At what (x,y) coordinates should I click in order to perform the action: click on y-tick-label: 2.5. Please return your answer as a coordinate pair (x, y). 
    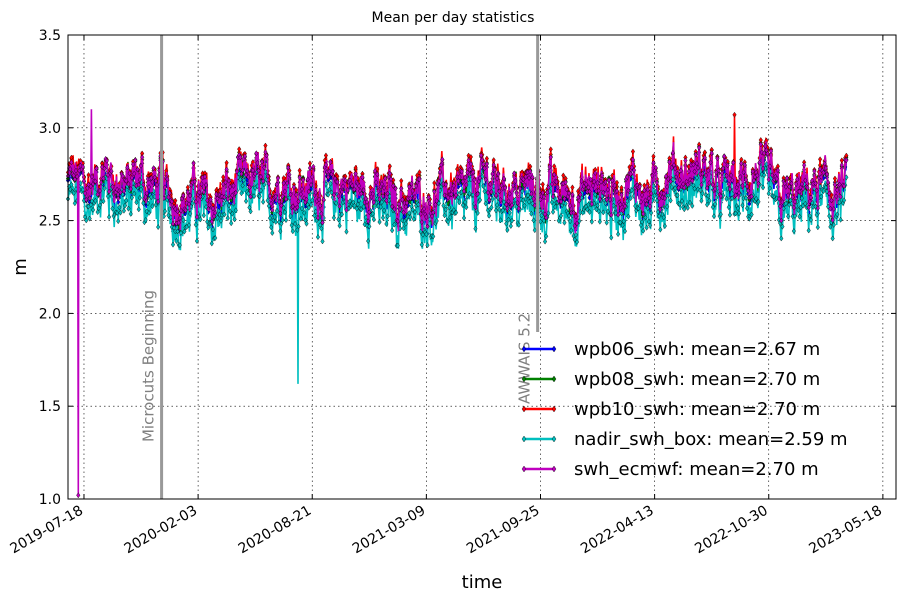
    Looking at the image, I should click on (50, 222).